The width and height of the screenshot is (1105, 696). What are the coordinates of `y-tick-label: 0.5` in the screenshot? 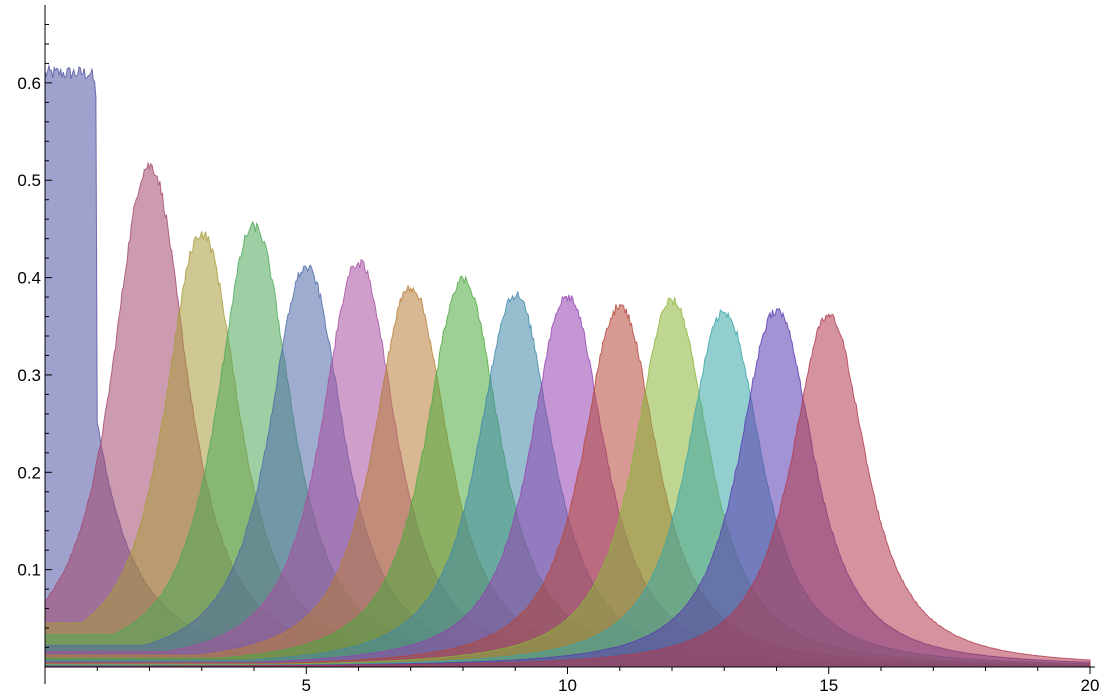 It's located at (29, 180).